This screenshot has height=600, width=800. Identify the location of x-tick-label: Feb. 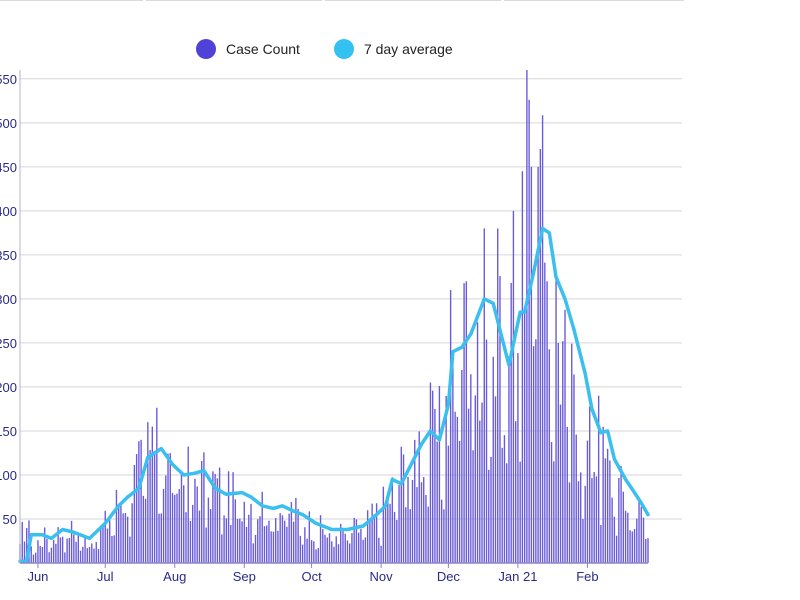
(587, 576).